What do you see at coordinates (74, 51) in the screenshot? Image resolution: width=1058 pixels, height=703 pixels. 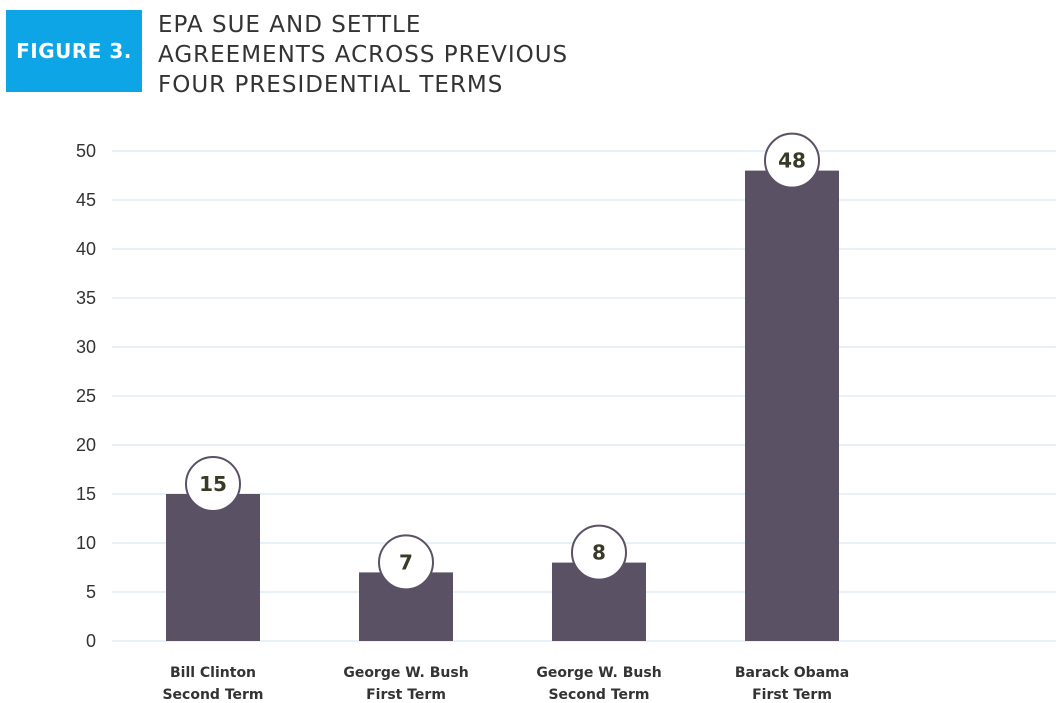 I see `figure-badge: FIGURE 3.` at bounding box center [74, 51].